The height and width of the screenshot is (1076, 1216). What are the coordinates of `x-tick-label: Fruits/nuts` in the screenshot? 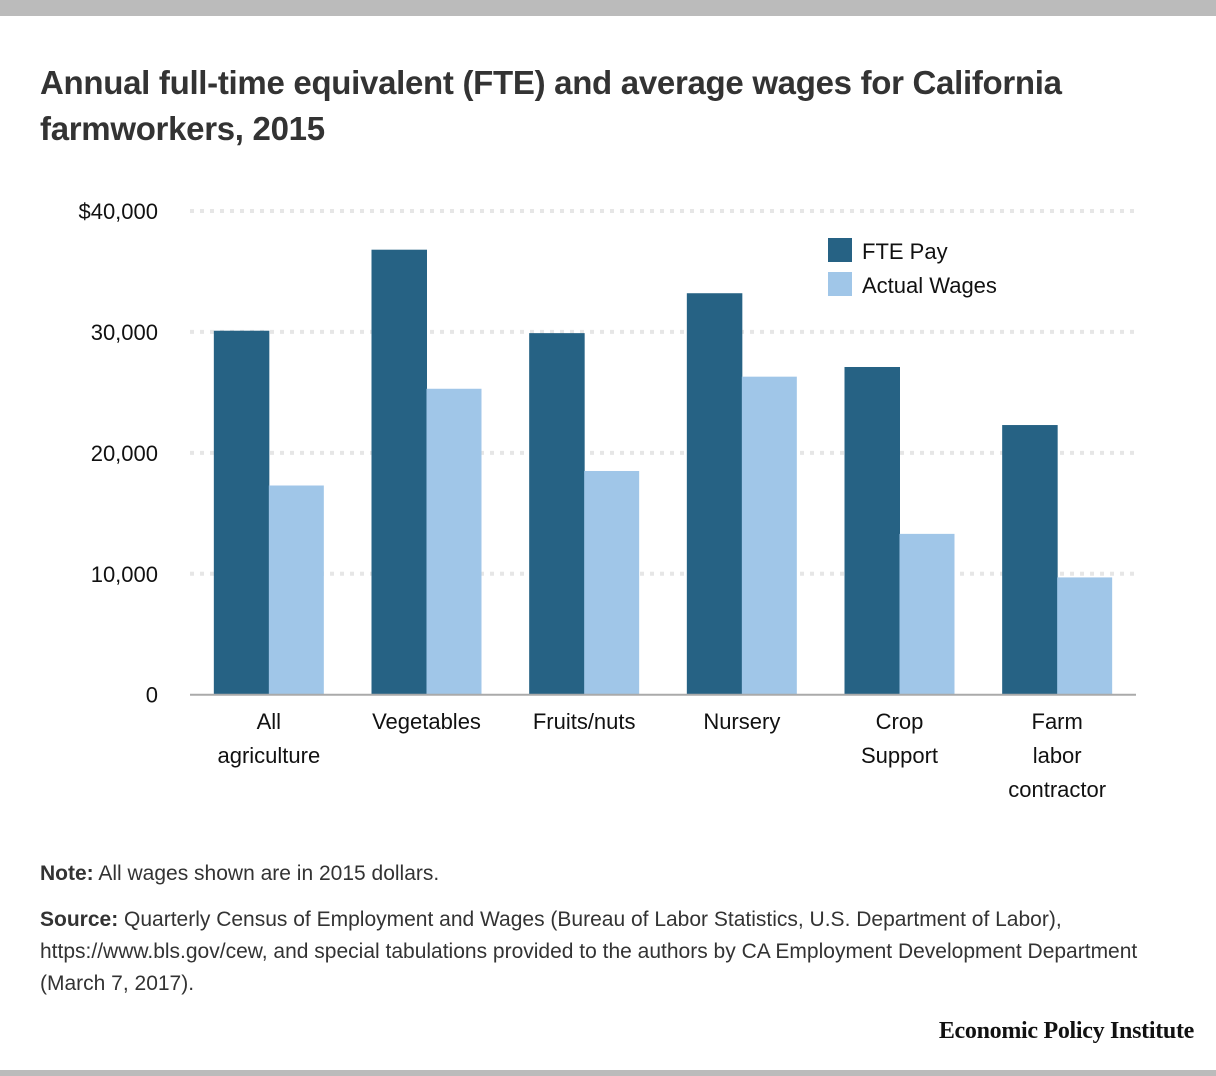 It's located at (584, 721).